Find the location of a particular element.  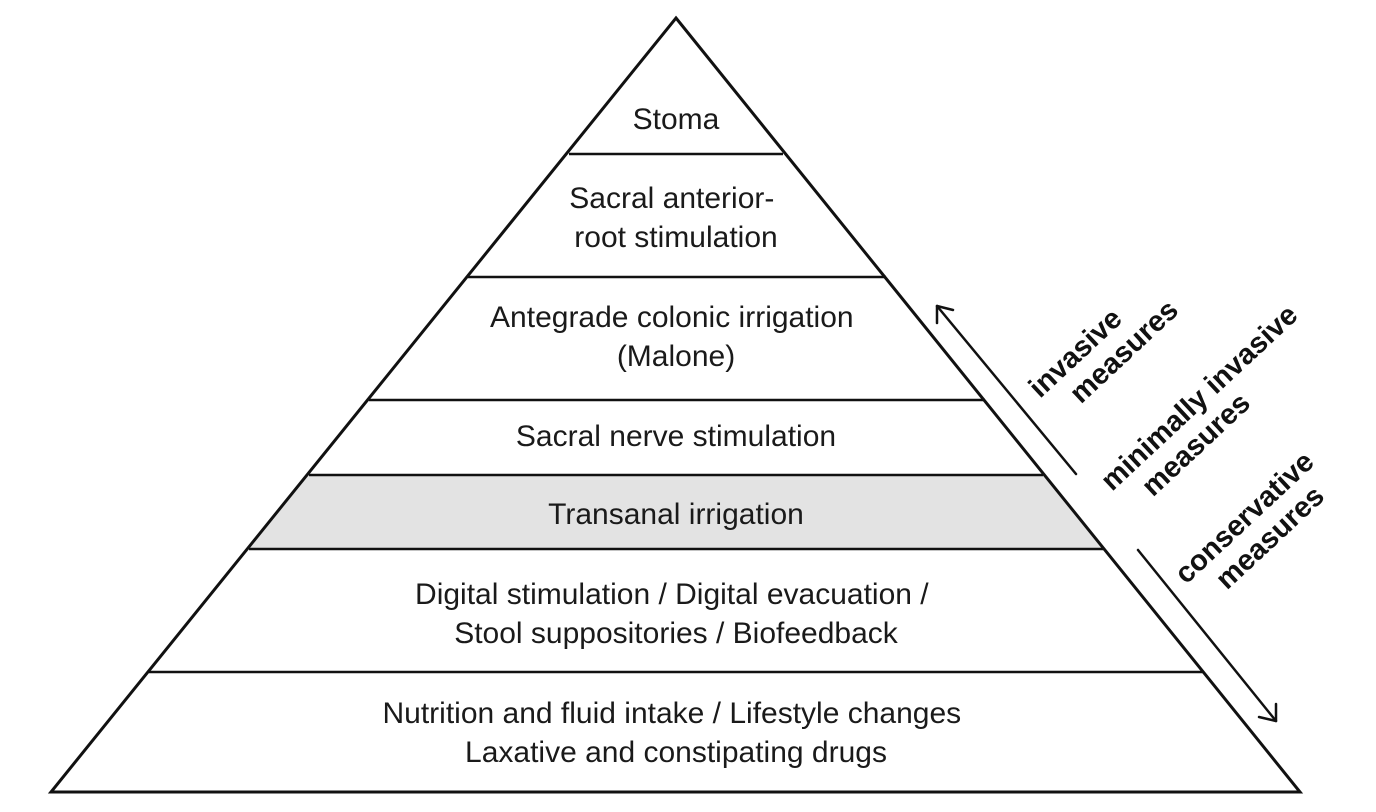

level-label-antegrade-colonic-irrigation: Antegrade colonic irrigation (Malone) is located at coordinates (676, 337).